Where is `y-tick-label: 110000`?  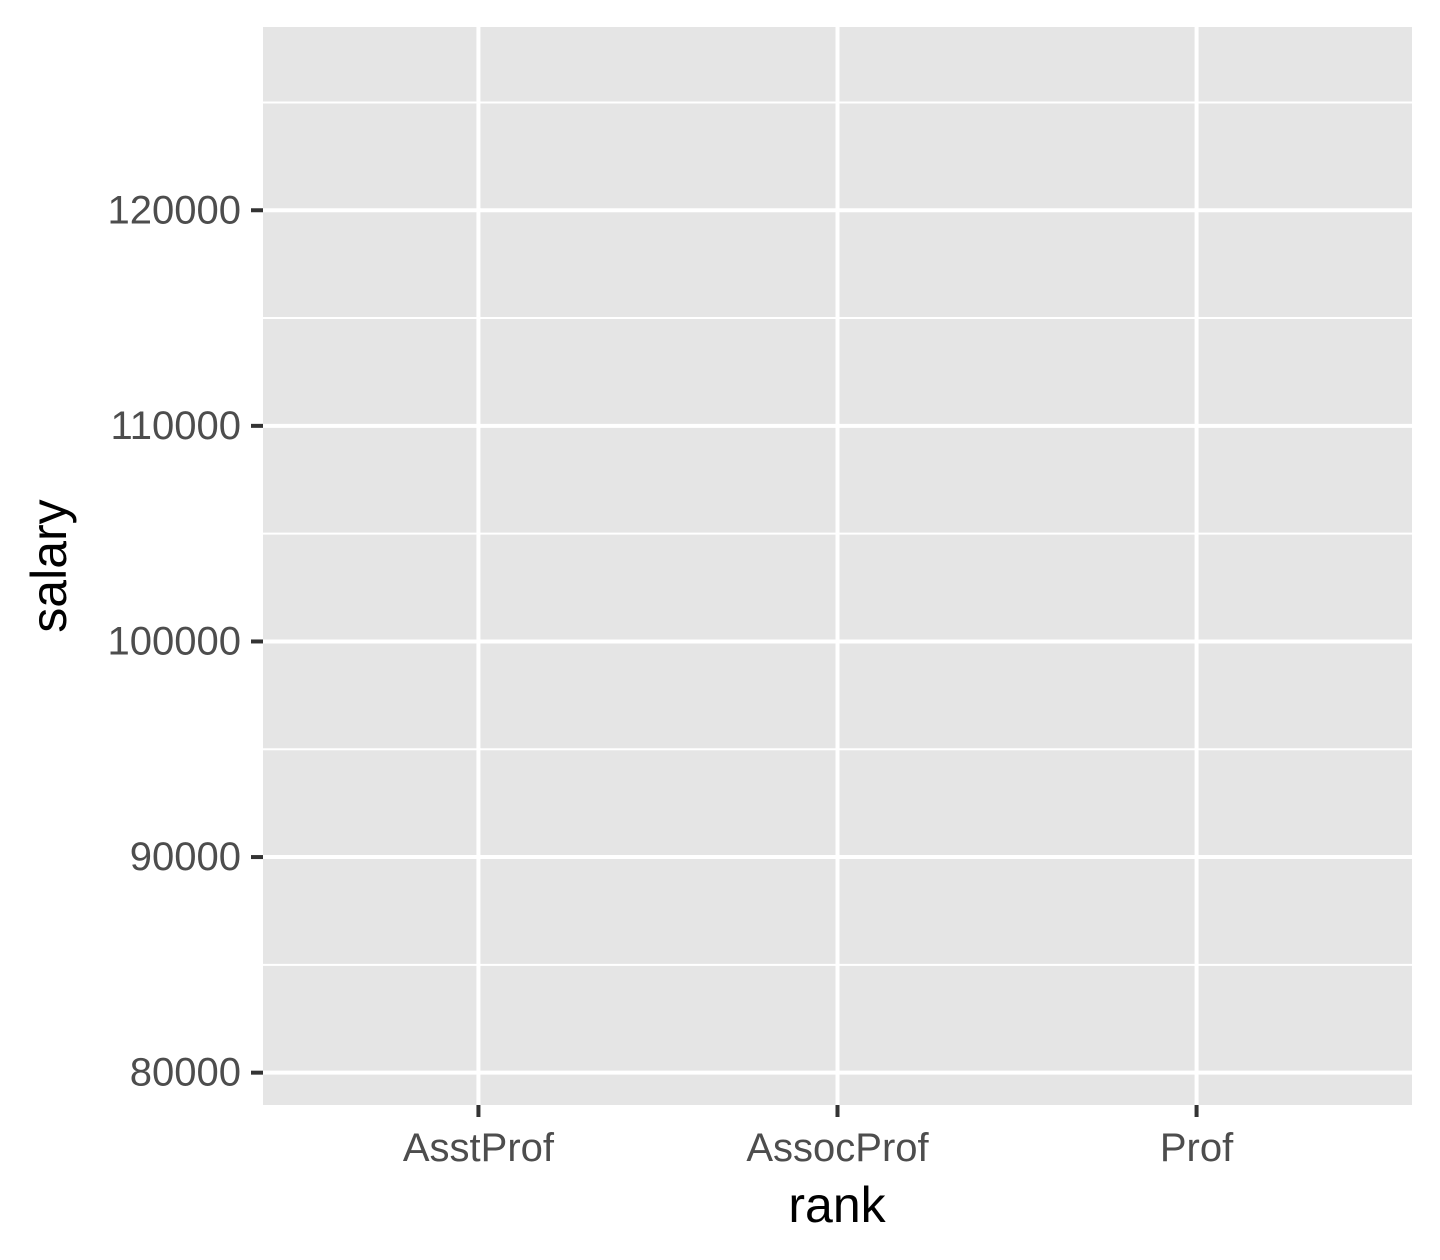 y-tick-label: 110000 is located at coordinates (175, 426).